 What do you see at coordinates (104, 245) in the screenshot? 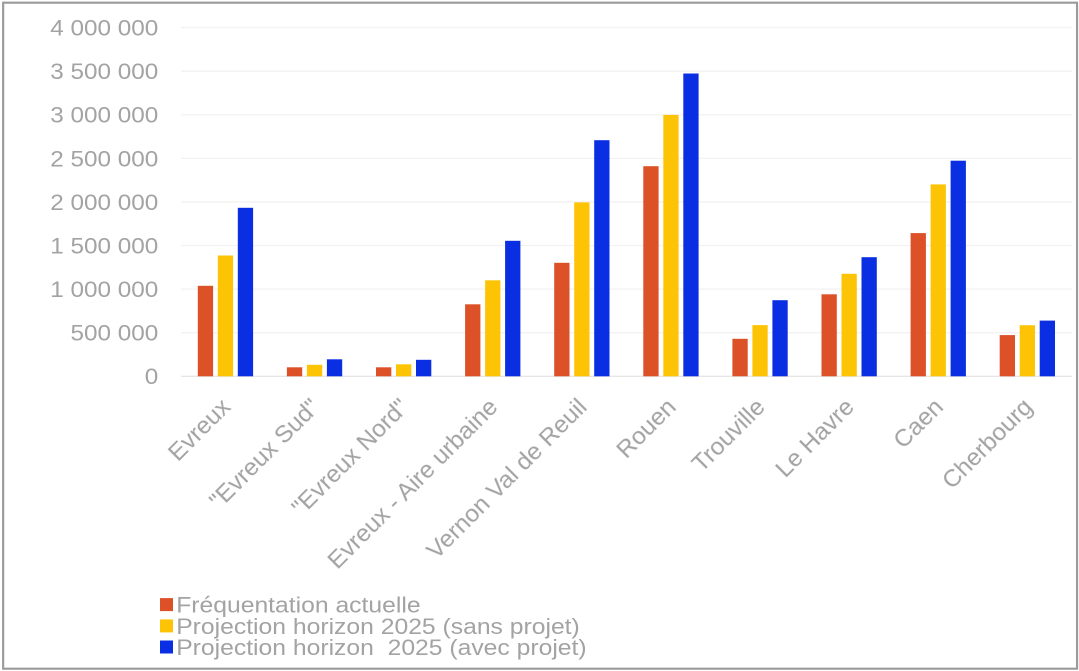
I see `svg-text: 1 500 000` at bounding box center [104, 245].